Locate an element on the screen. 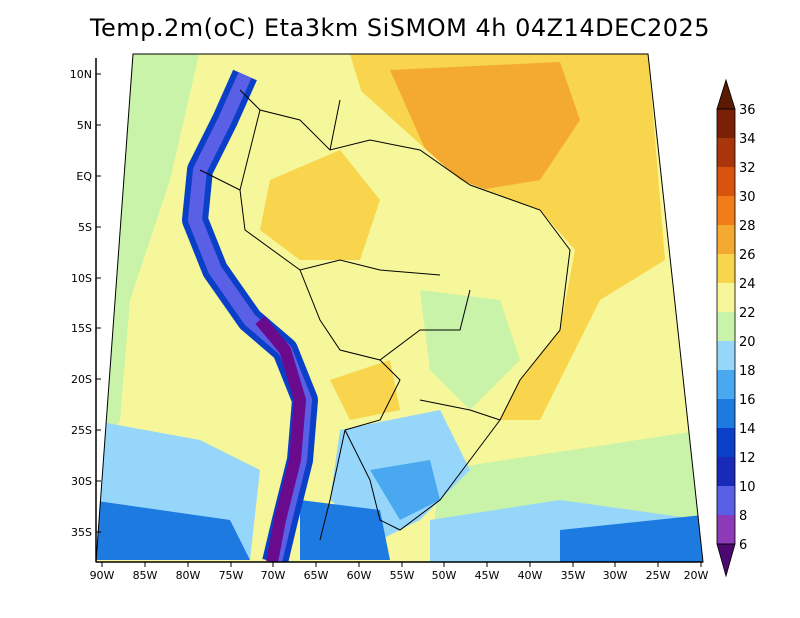  lon-label: 35W is located at coordinates (573, 575).